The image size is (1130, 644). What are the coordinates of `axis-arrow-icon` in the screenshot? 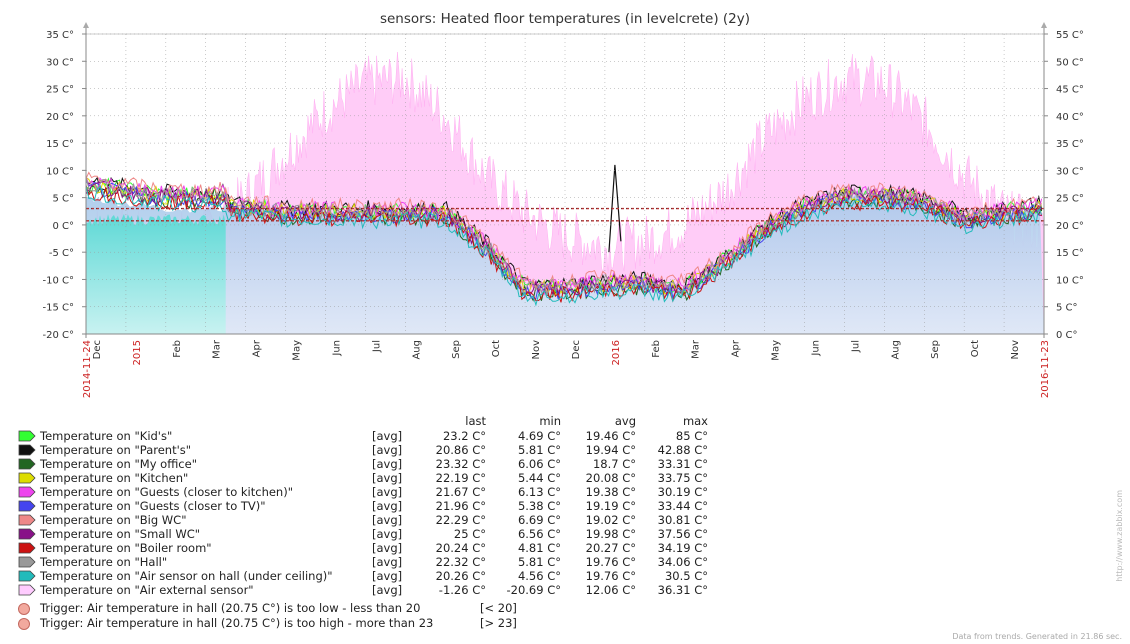 It's located at (1044, 25).